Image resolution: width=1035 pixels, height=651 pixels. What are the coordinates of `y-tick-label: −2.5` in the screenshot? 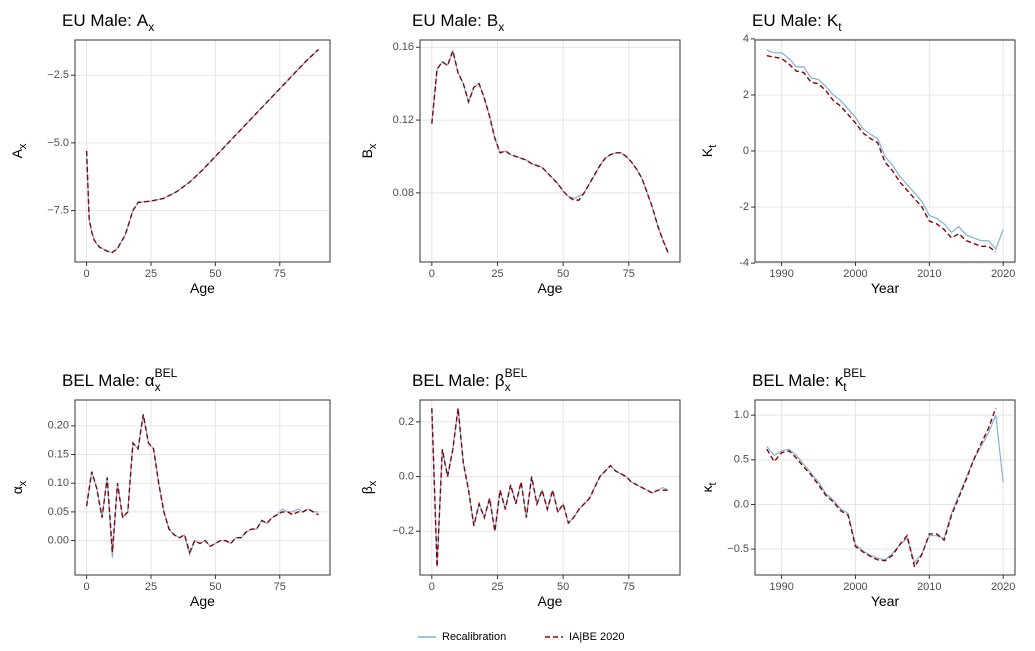 It's located at (58, 75).